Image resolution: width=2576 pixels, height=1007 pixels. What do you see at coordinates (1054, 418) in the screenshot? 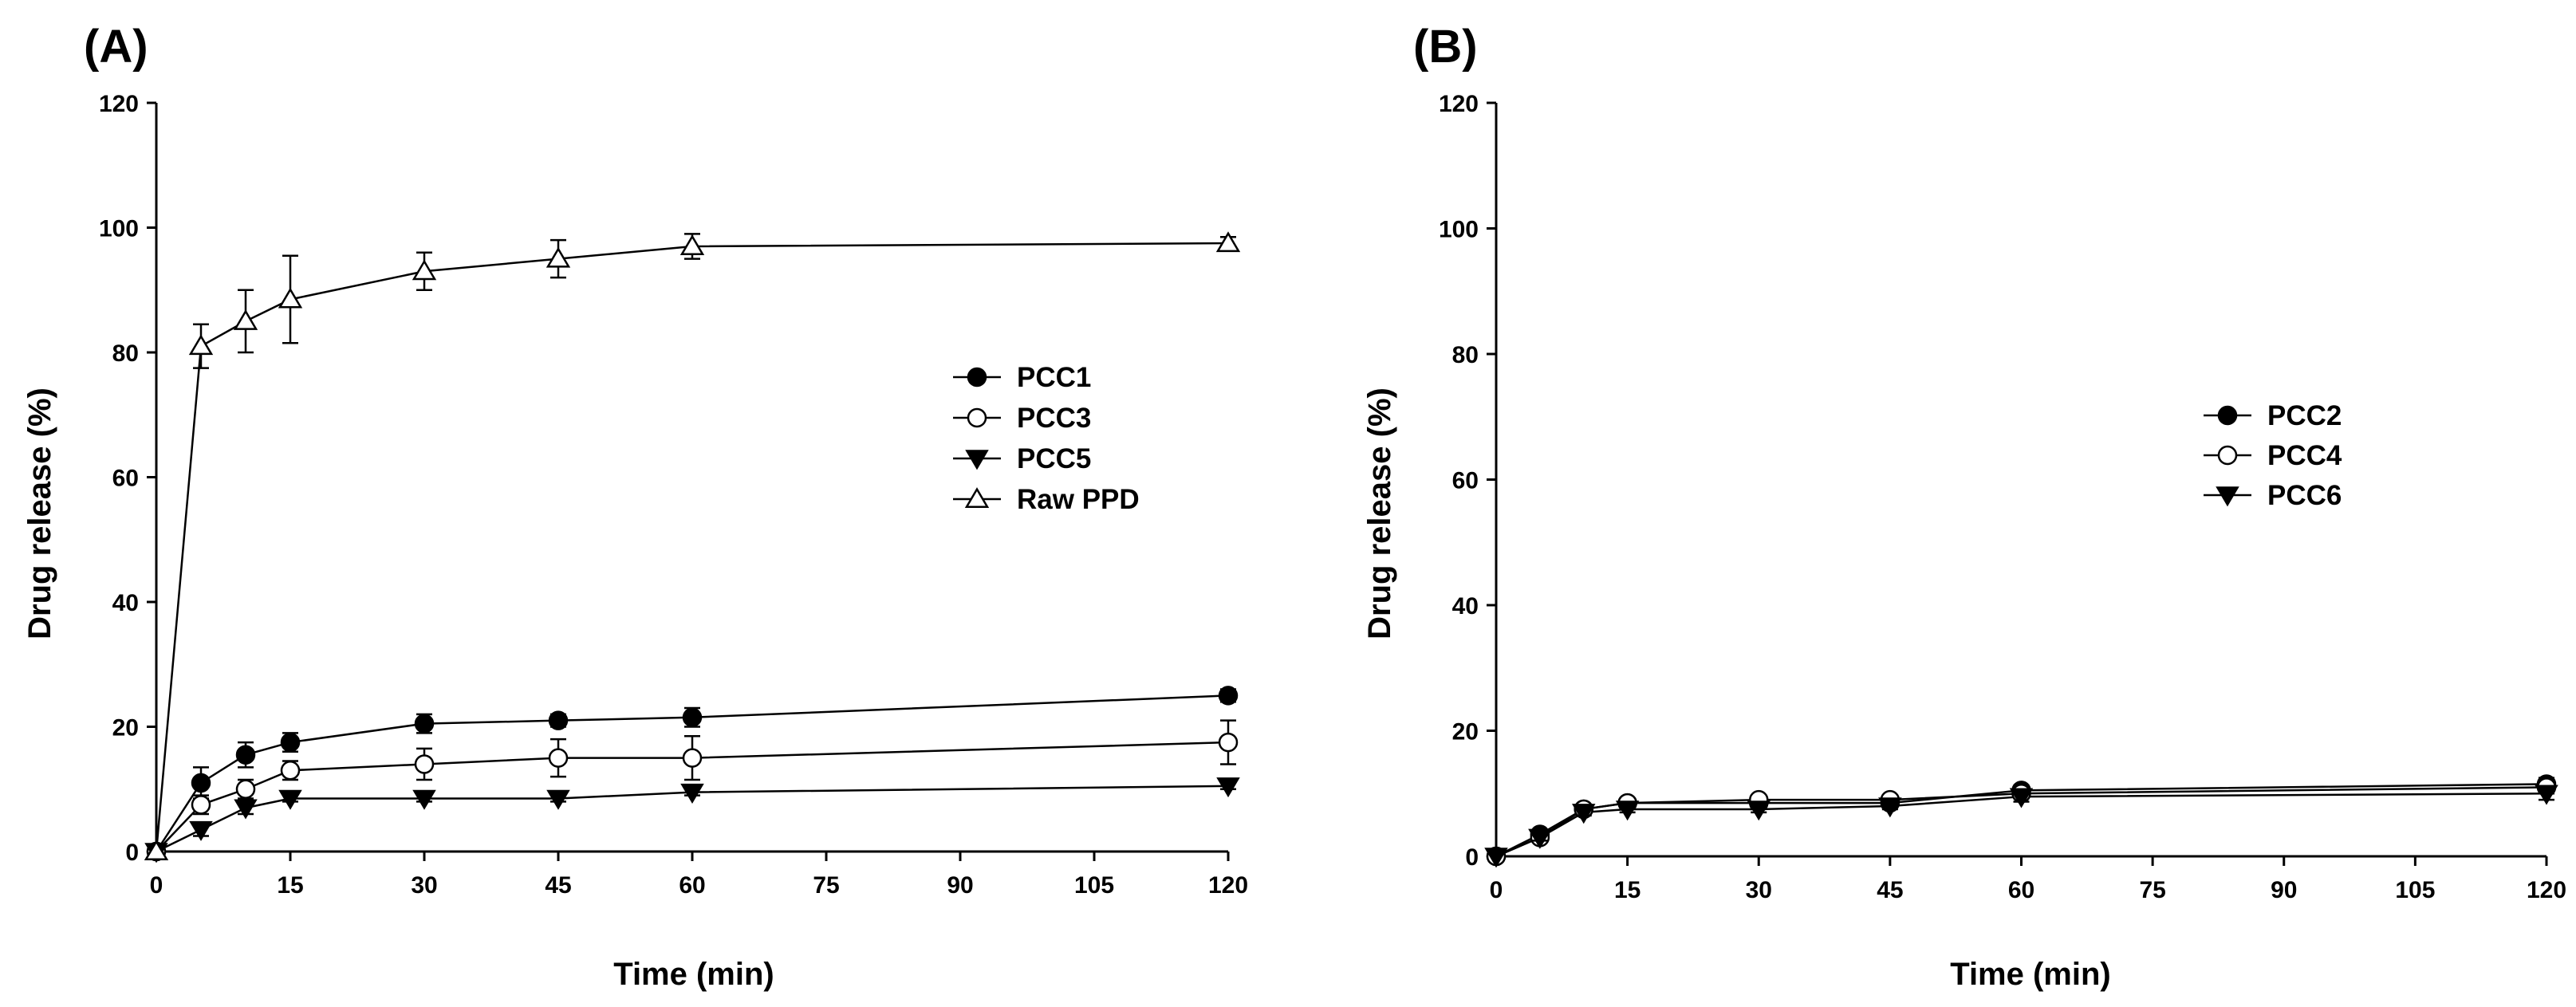
I see `panel-a-legend-label-pcc3: PCC3` at bounding box center [1054, 418].